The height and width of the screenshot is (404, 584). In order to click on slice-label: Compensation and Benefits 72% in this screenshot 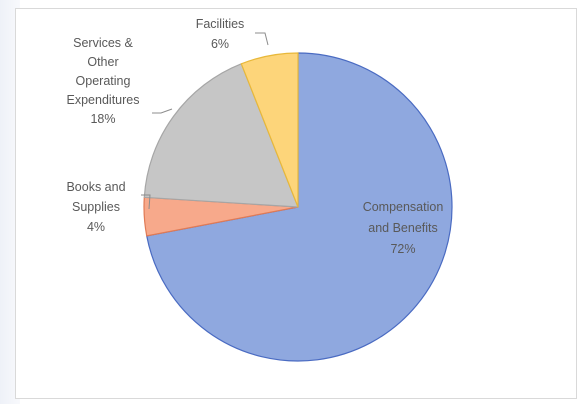, I will do `click(403, 228)`.